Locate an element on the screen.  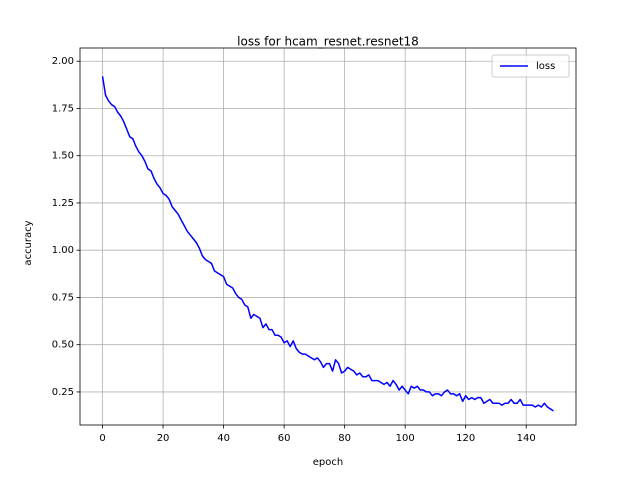
x-tick-label: 100 is located at coordinates (405, 438).